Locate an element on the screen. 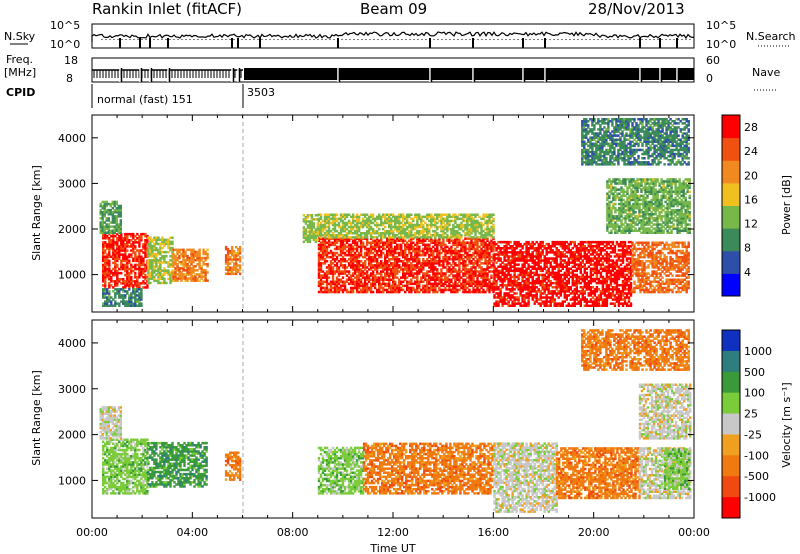  velocity-xtick-label-5: 20:00 is located at coordinates (594, 532).